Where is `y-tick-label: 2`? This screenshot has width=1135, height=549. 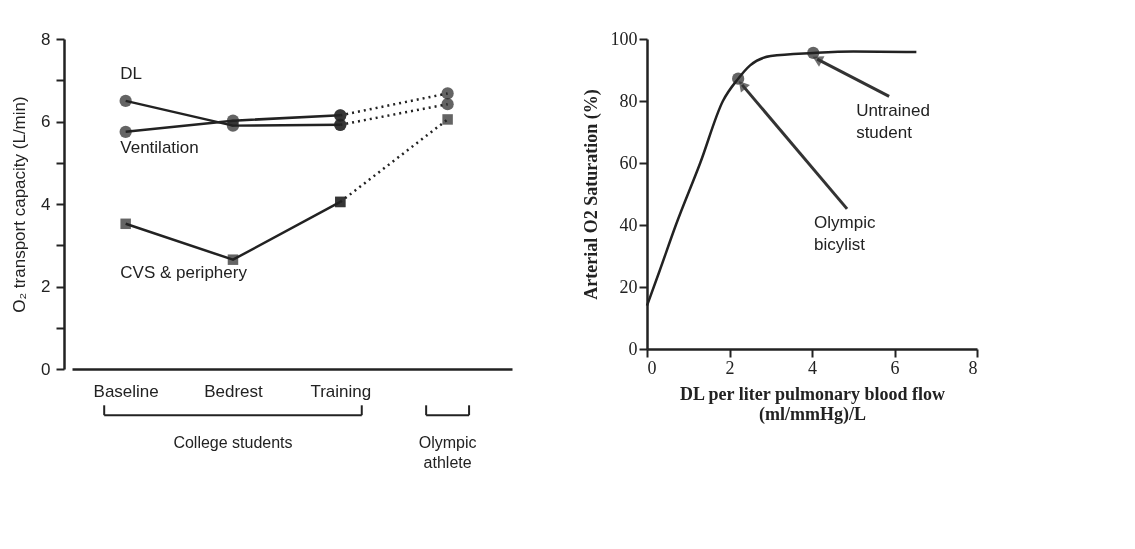
y-tick-label: 2 is located at coordinates (46, 286).